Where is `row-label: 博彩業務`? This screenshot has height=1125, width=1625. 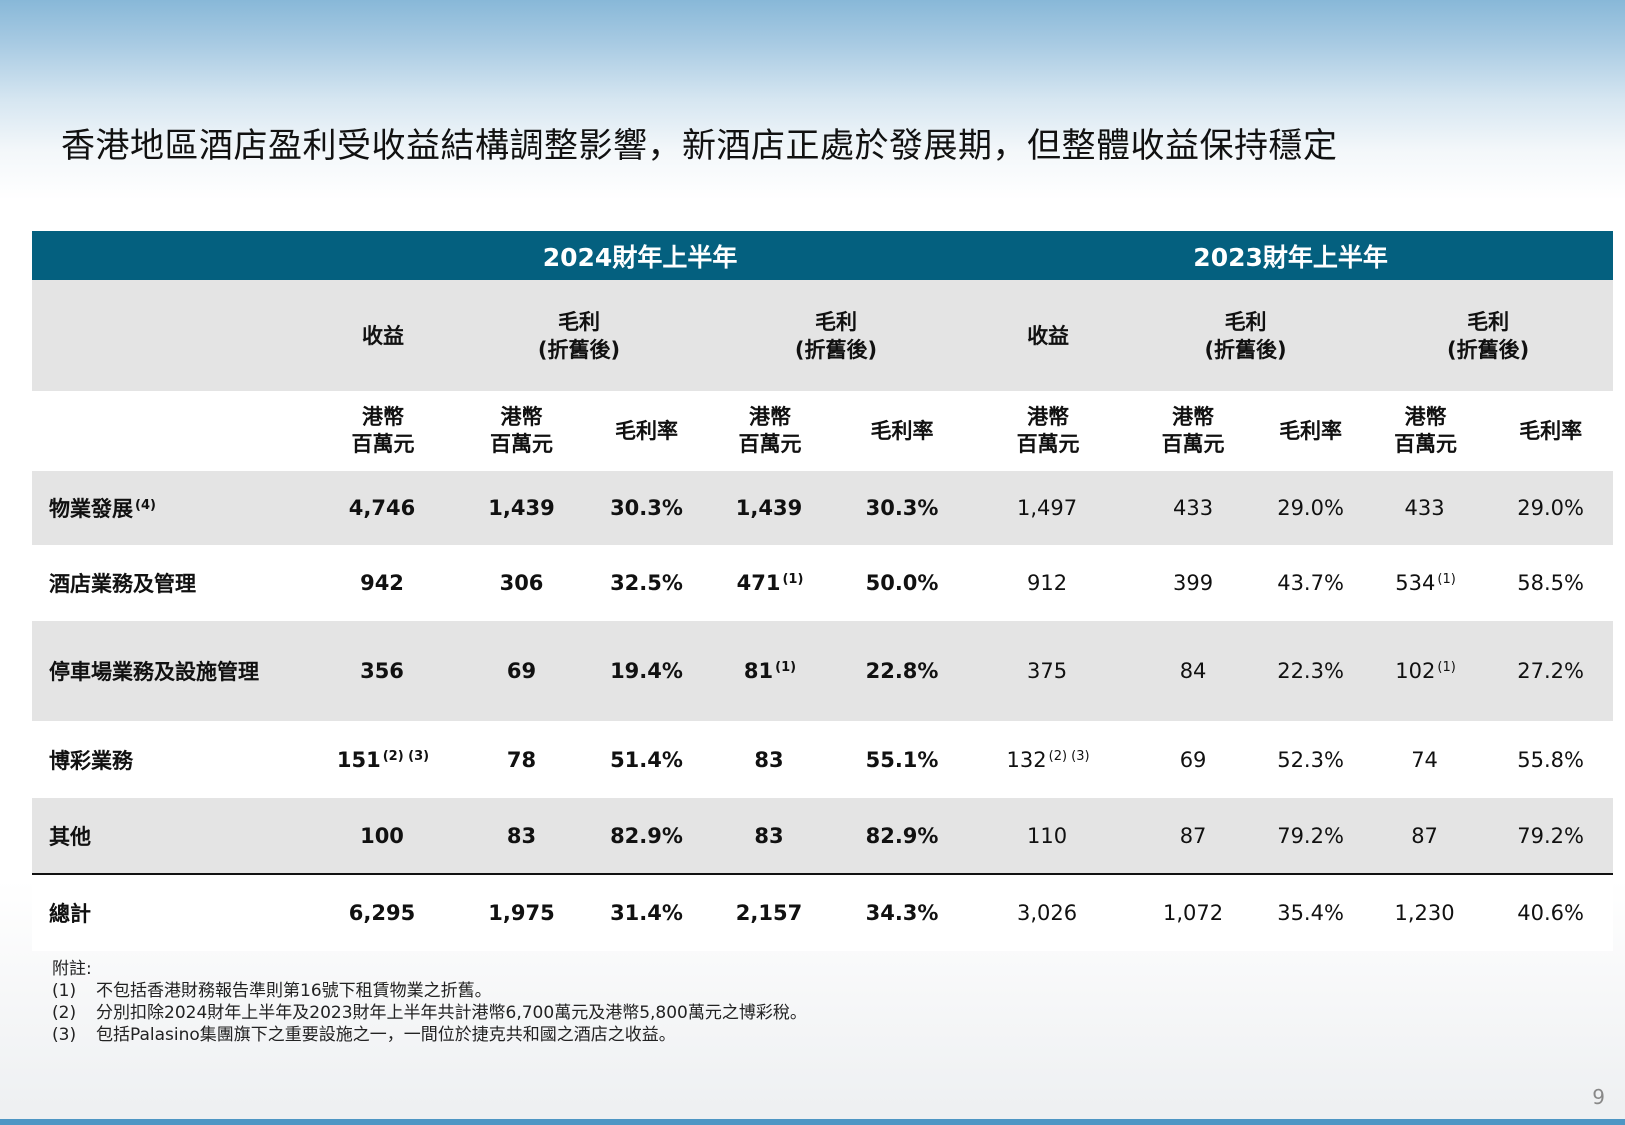 row-label: 博彩業務 is located at coordinates (172, 759).